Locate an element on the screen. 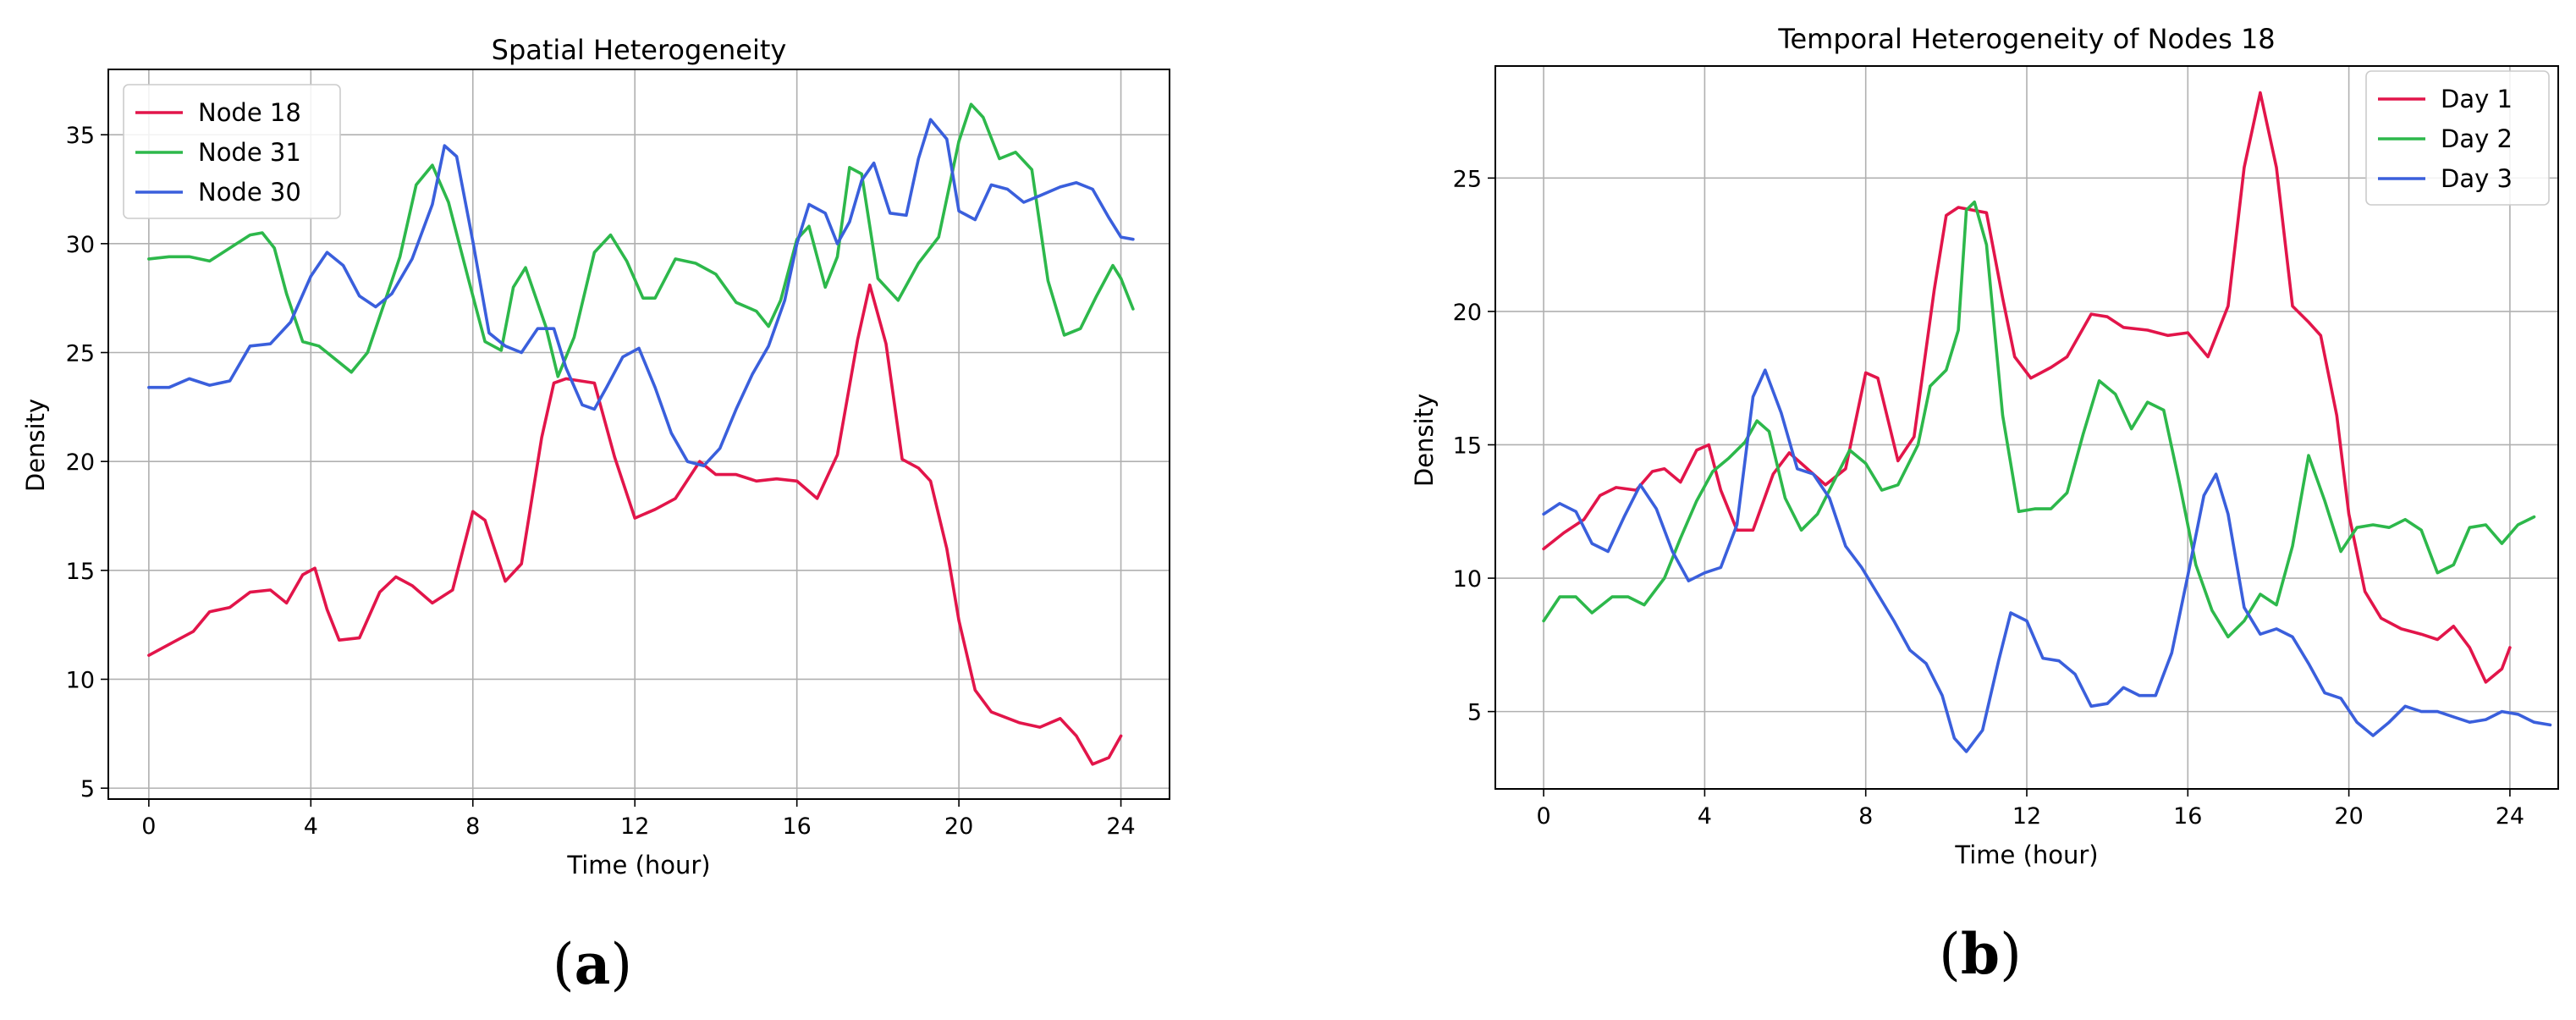 This screenshot has height=1020, width=2576. chart-a-ylabel: Density is located at coordinates (35, 445).